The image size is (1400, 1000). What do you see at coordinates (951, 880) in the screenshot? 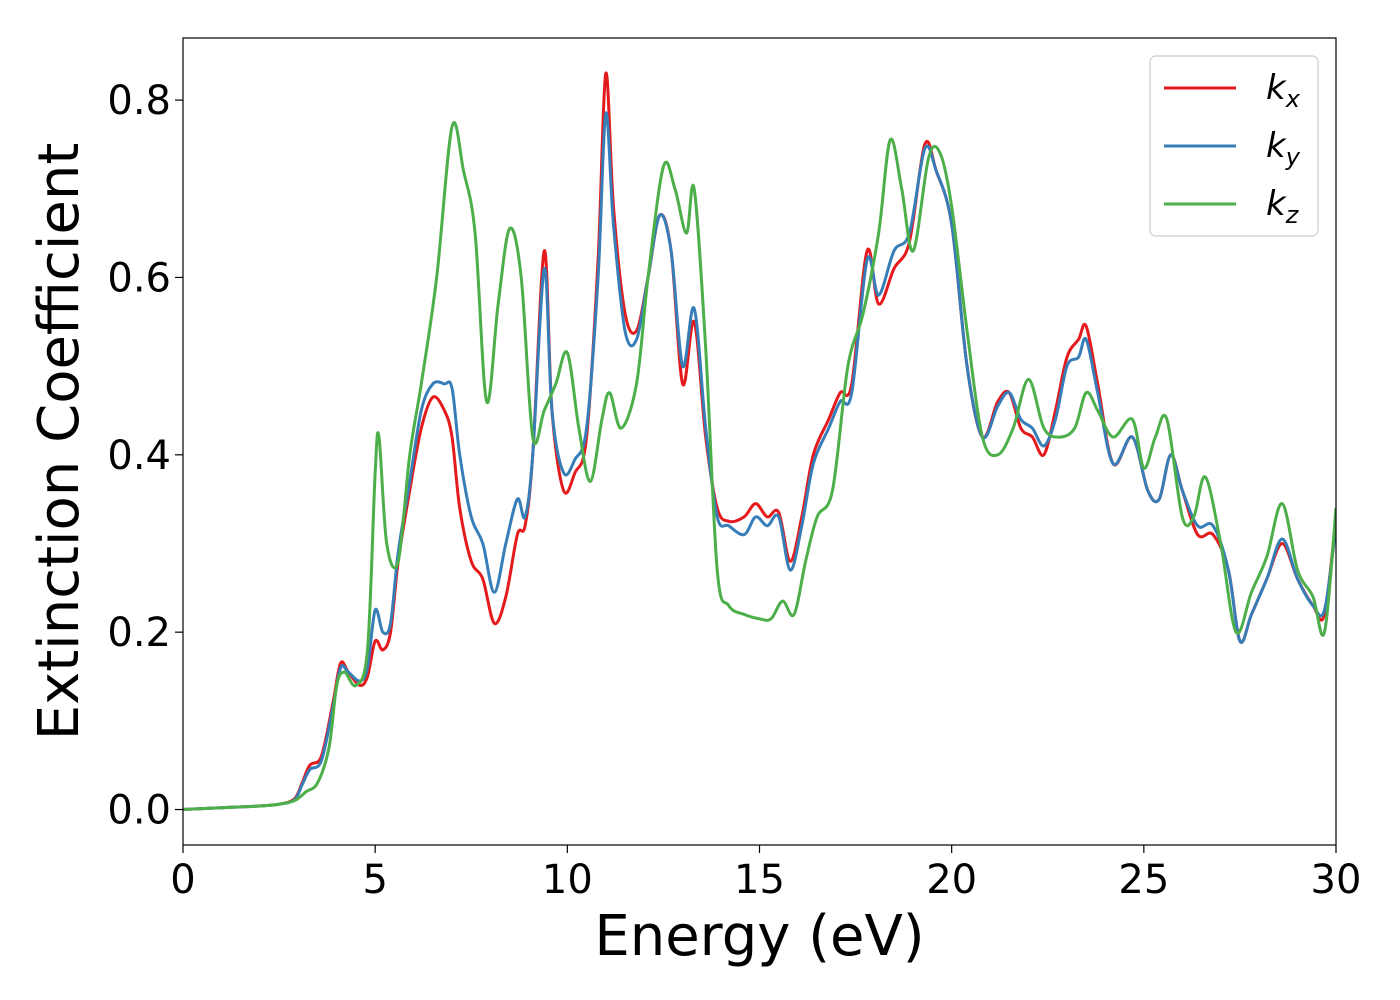
I see `x-tick-label: 20` at bounding box center [951, 880].